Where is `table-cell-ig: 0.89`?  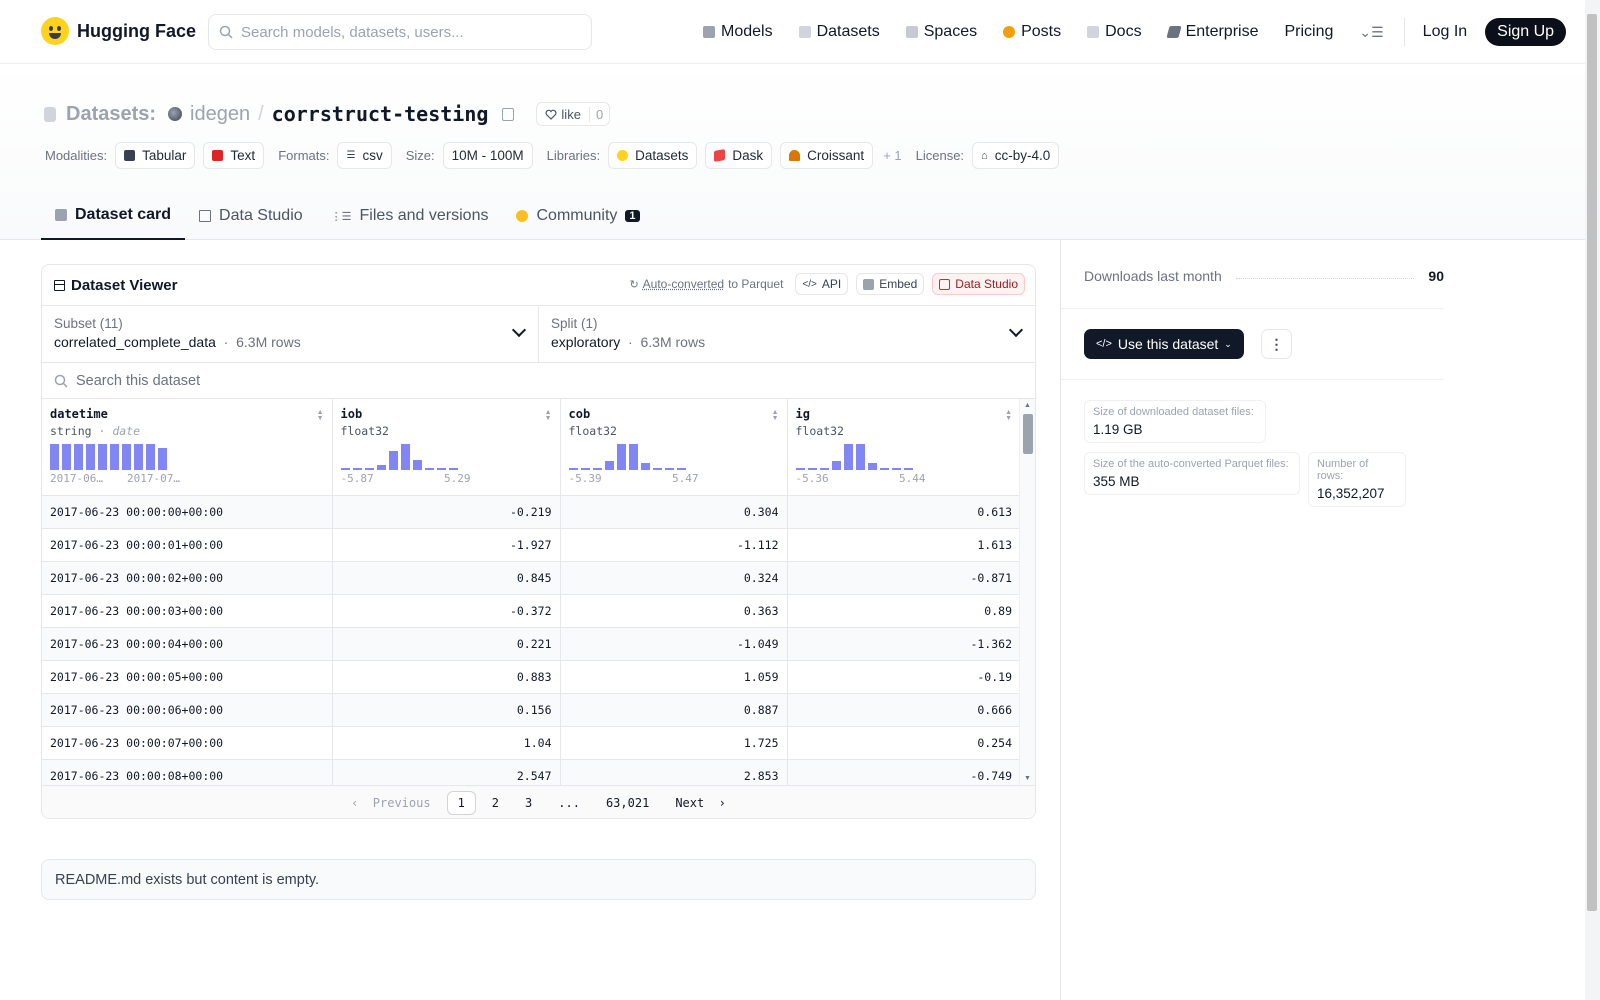 table-cell-ig: 0.89 is located at coordinates (903, 611).